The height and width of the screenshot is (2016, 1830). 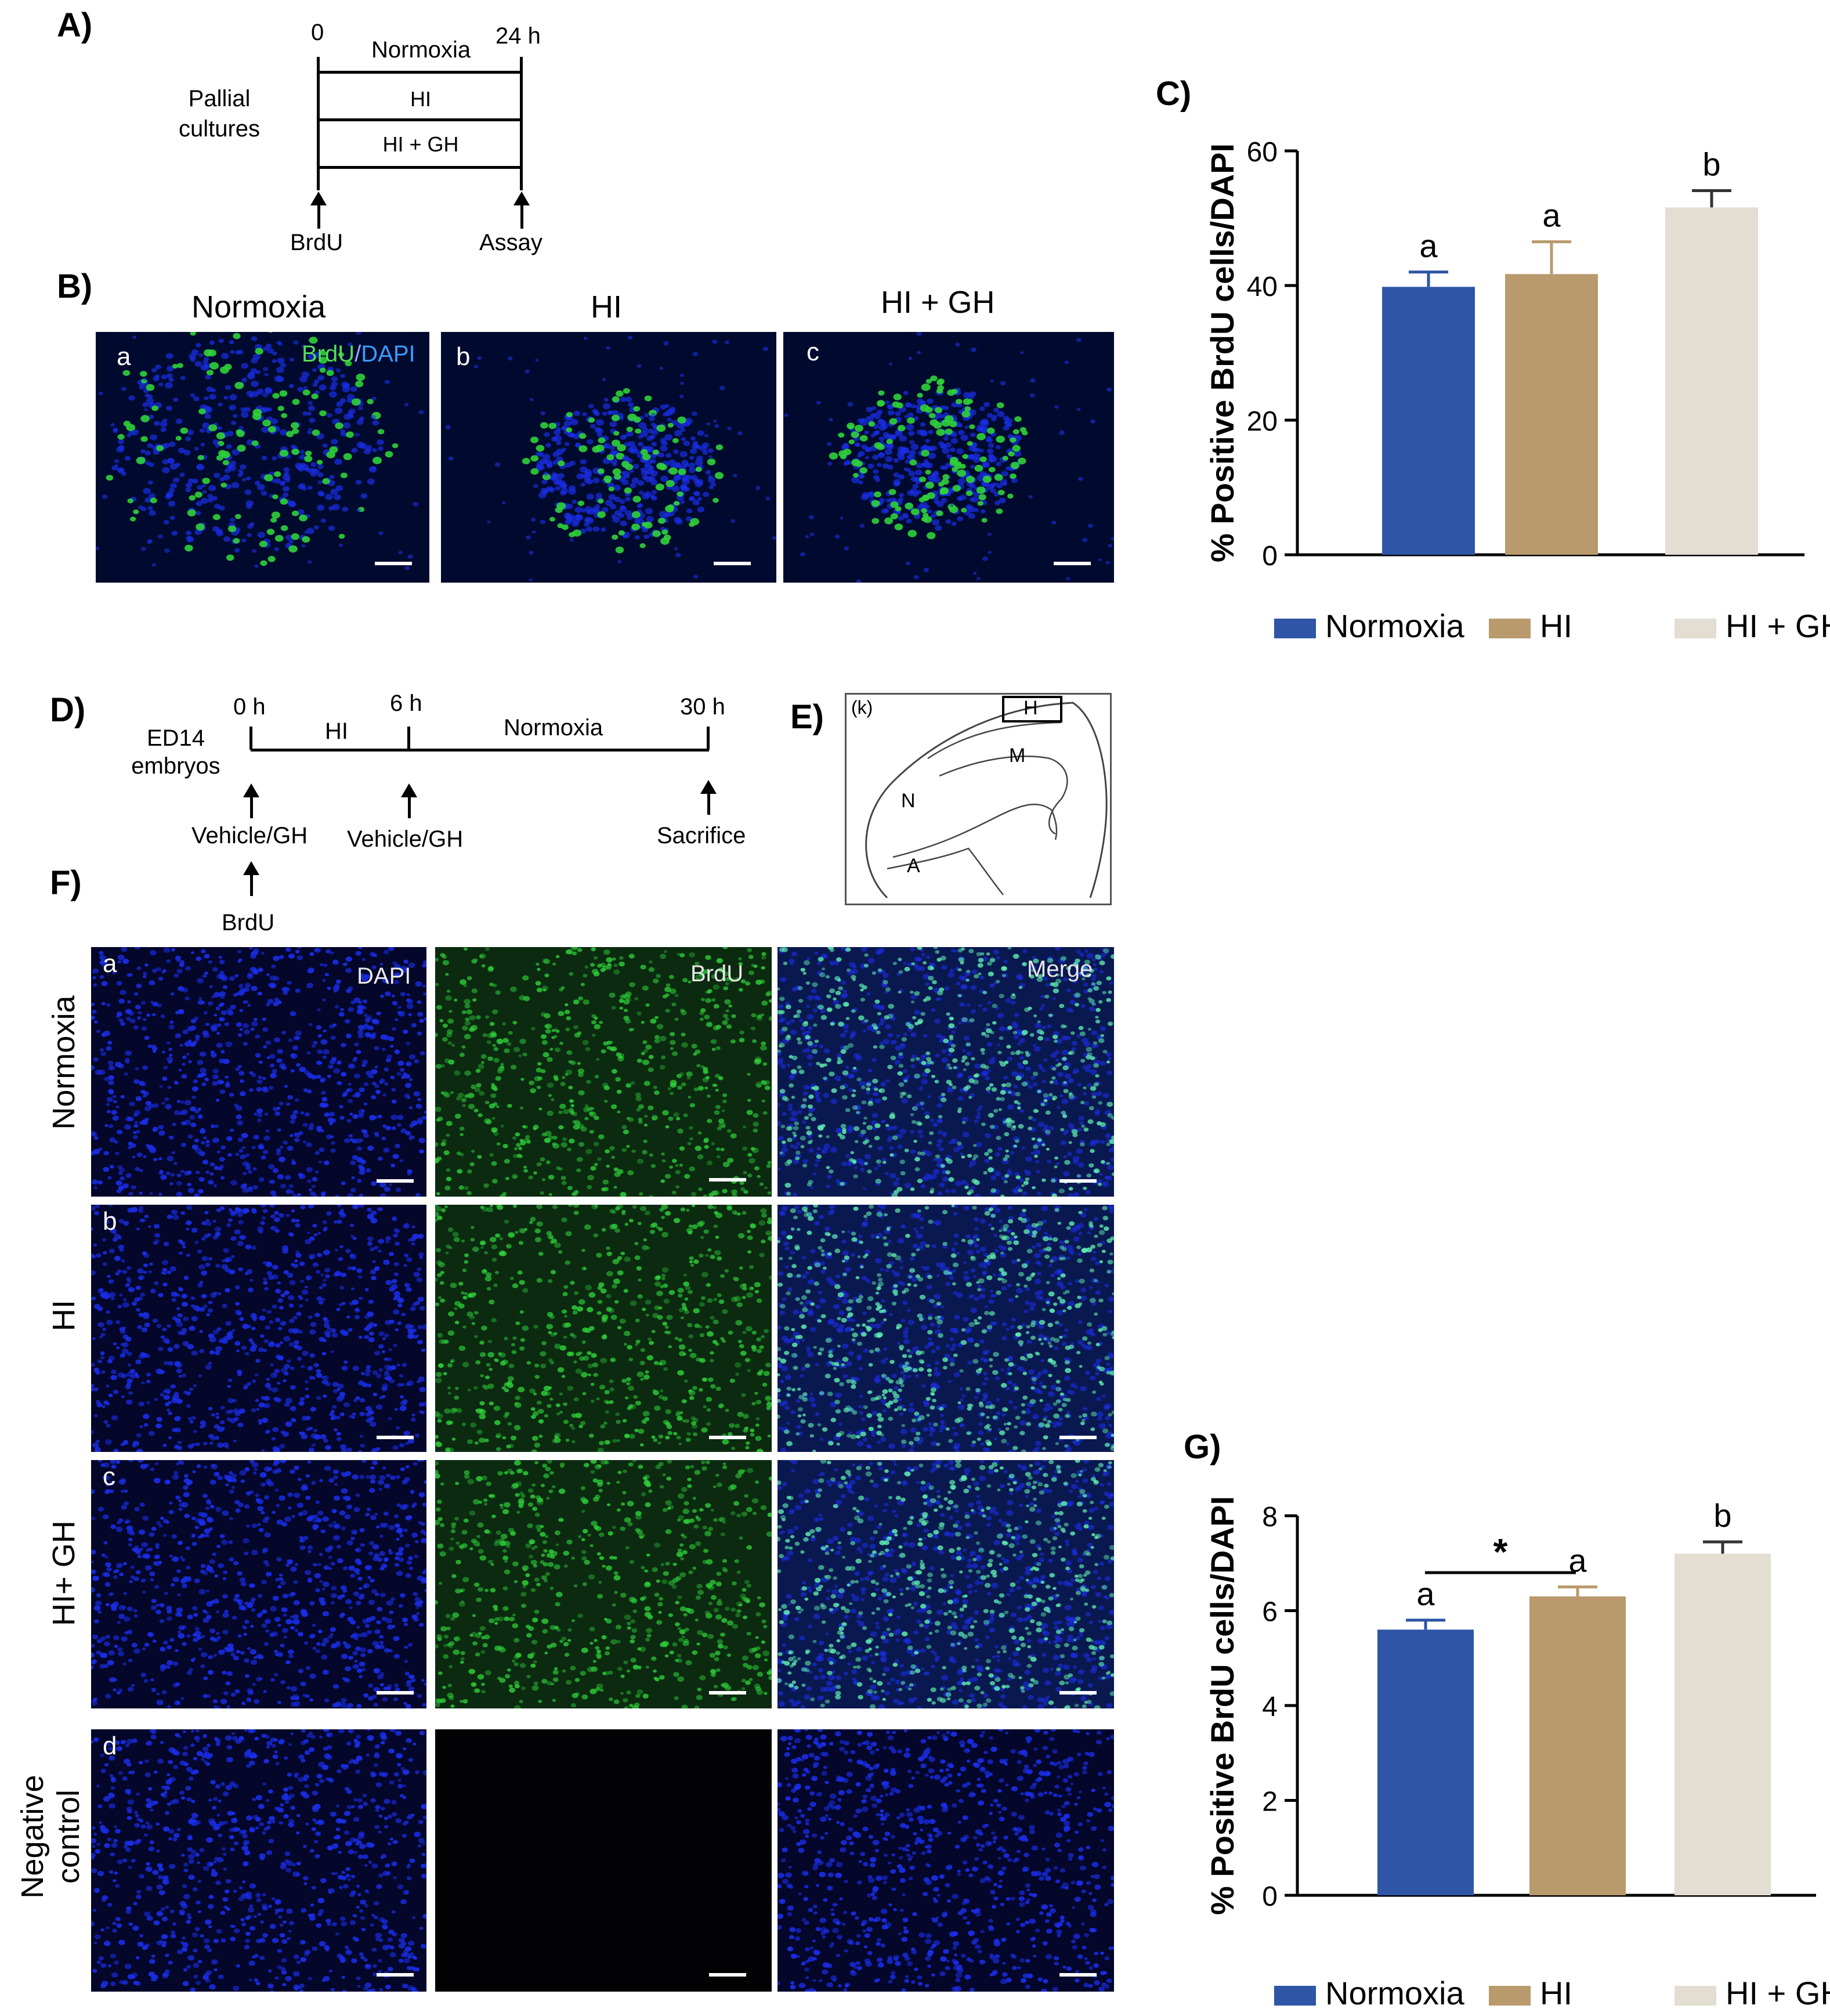 What do you see at coordinates (63, 1316) in the screenshot?
I see `panel-f-row-label-hi: HI` at bounding box center [63, 1316].